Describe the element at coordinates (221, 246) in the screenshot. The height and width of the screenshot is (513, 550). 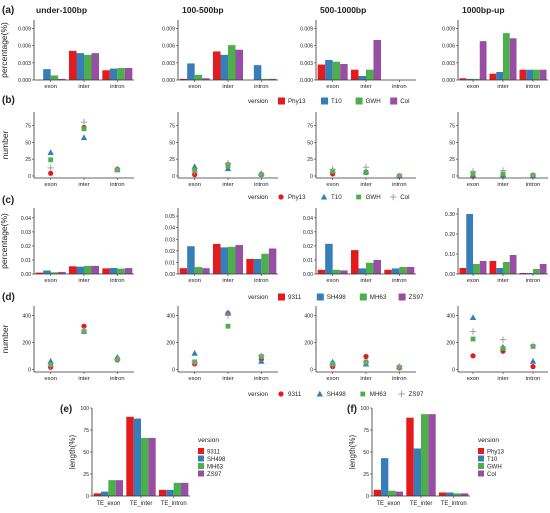
I see `subplot-c-2: 0.00 0.01 0.02 0.03 0.04 0.05 exon inter intron` at that location.